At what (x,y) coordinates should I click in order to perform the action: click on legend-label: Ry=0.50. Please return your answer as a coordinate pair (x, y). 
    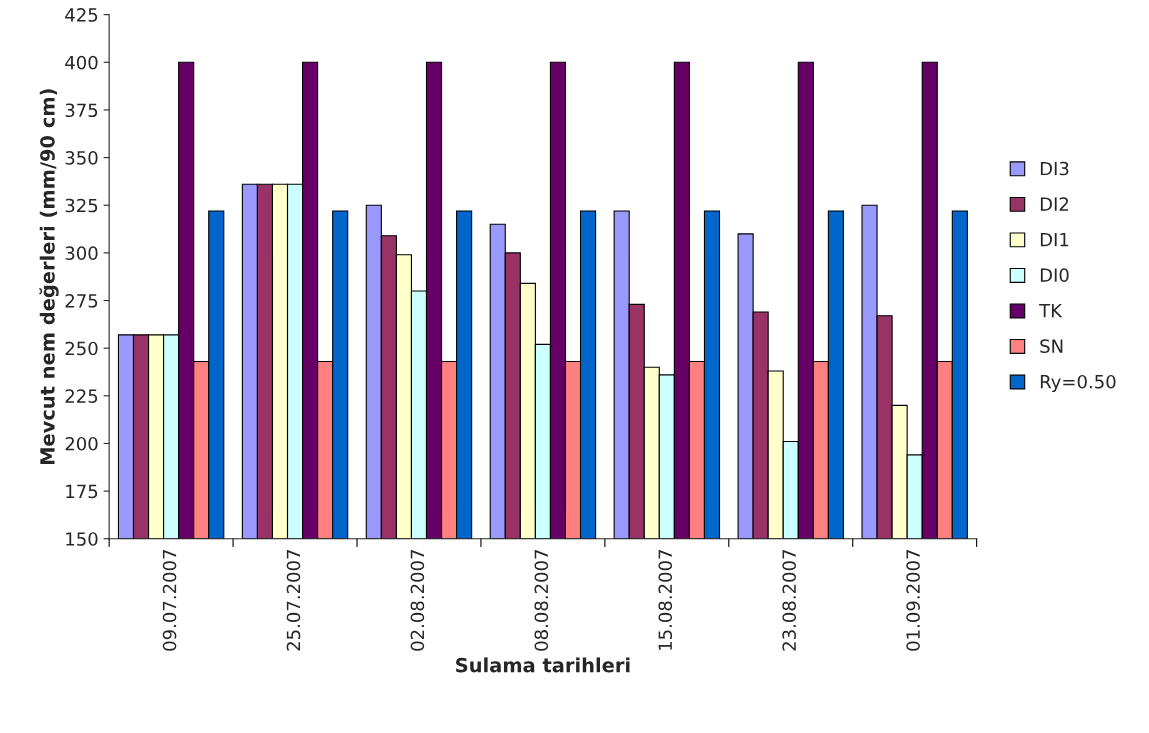
    Looking at the image, I should click on (1078, 383).